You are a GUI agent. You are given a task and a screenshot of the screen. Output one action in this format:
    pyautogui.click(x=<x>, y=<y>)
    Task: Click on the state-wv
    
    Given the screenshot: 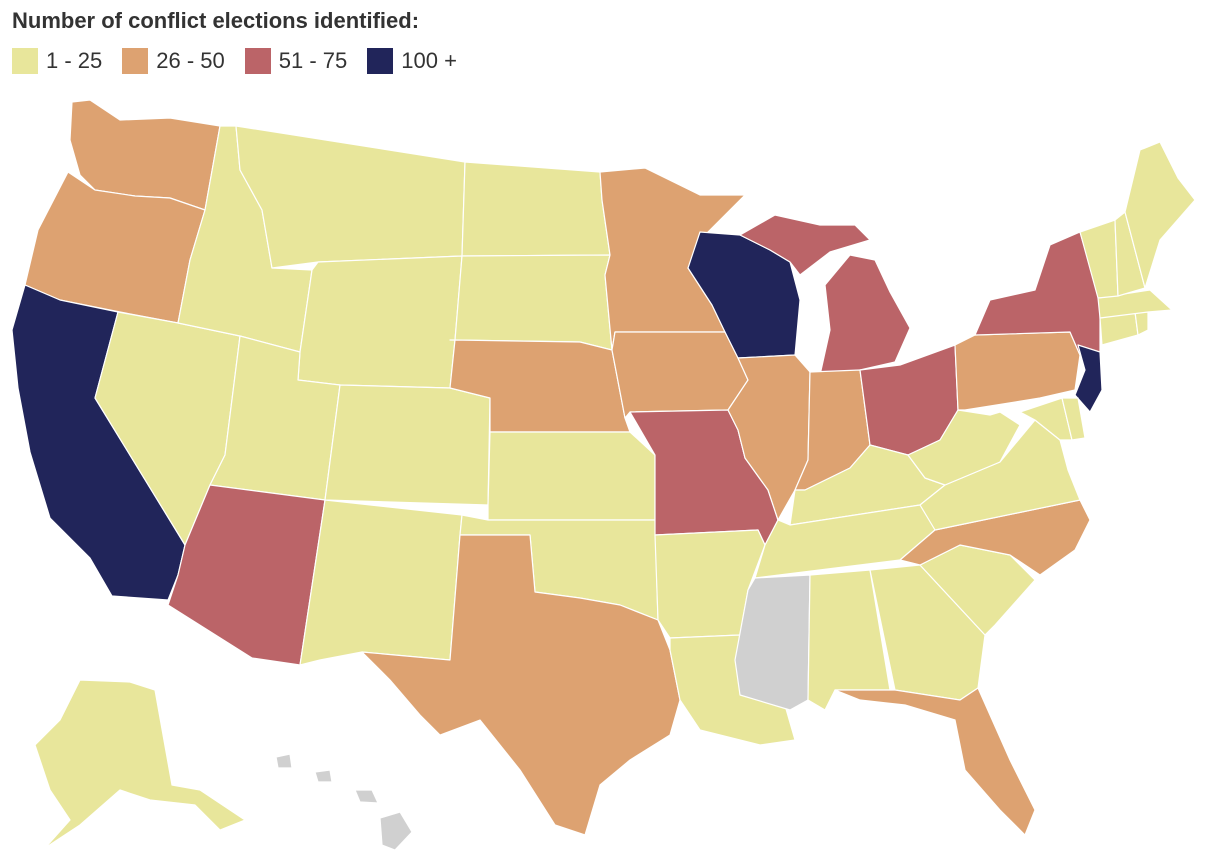 What is the action you would take?
    pyautogui.click(x=964, y=447)
    